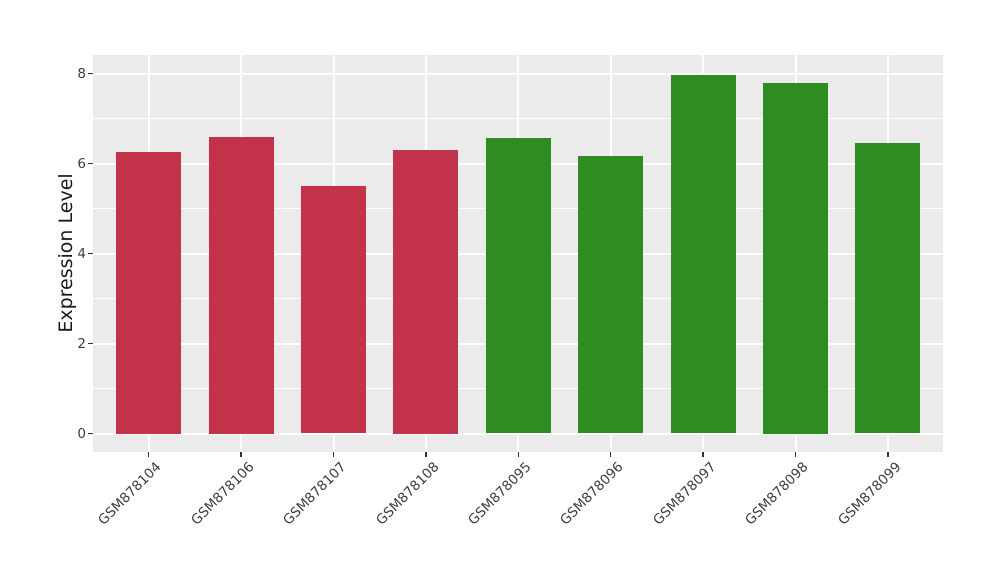 This screenshot has width=1000, height=580. Describe the element at coordinates (241, 285) in the screenshot. I see `bar-GSM878106` at that location.